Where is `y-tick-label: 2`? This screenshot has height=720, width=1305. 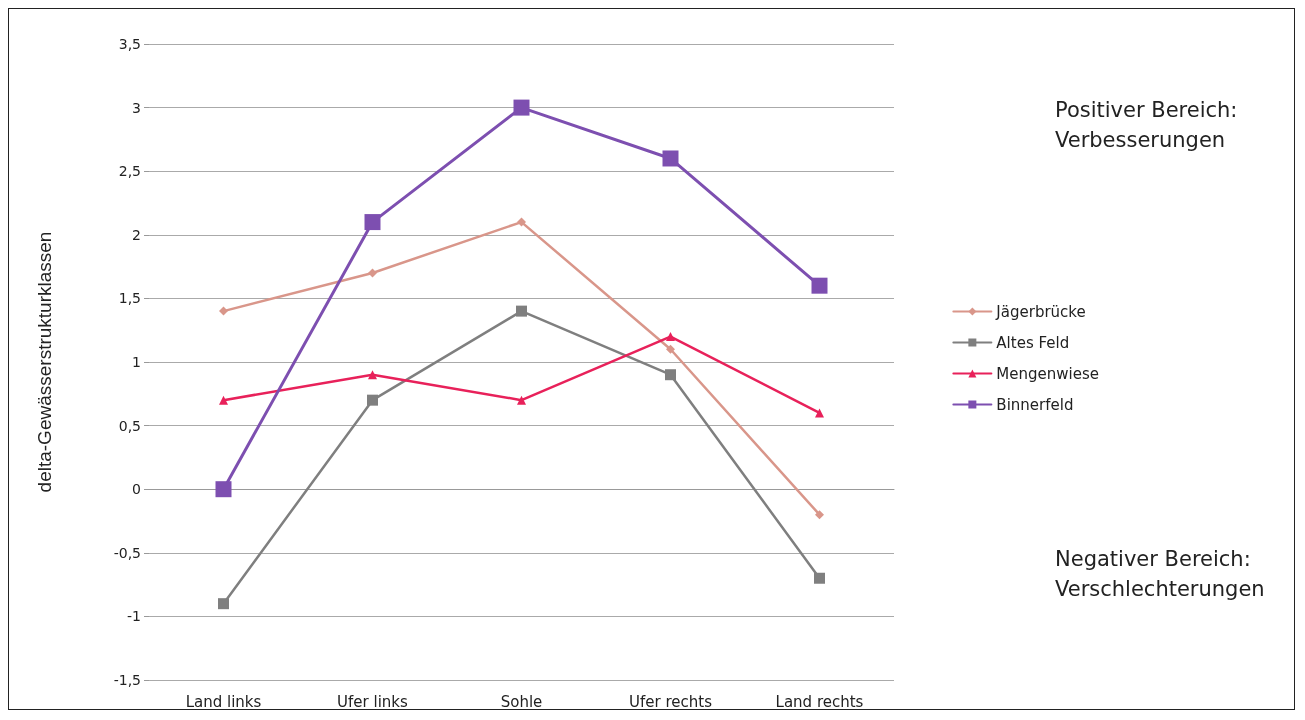 y-tick-label: 2 is located at coordinates (136, 234).